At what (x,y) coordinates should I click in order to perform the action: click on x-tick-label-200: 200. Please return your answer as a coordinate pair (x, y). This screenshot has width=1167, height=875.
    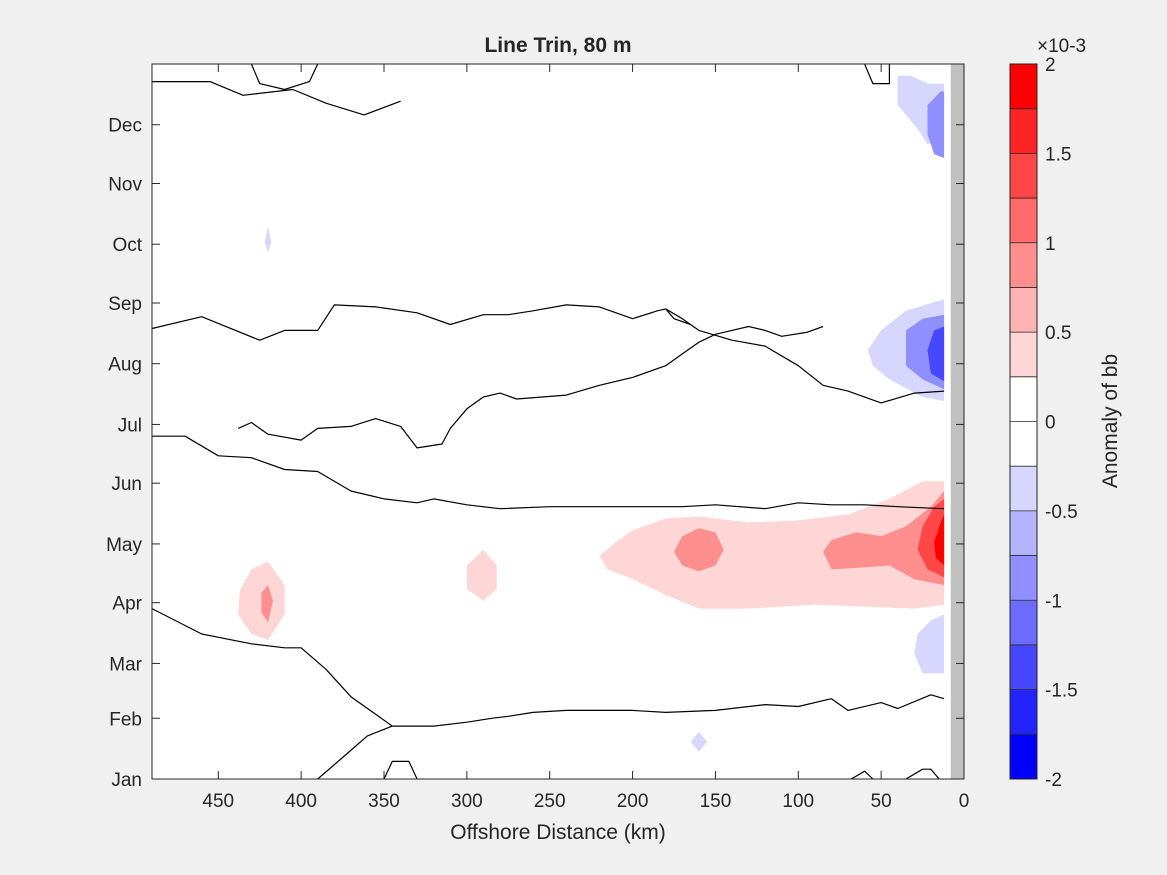
    Looking at the image, I should click on (633, 801).